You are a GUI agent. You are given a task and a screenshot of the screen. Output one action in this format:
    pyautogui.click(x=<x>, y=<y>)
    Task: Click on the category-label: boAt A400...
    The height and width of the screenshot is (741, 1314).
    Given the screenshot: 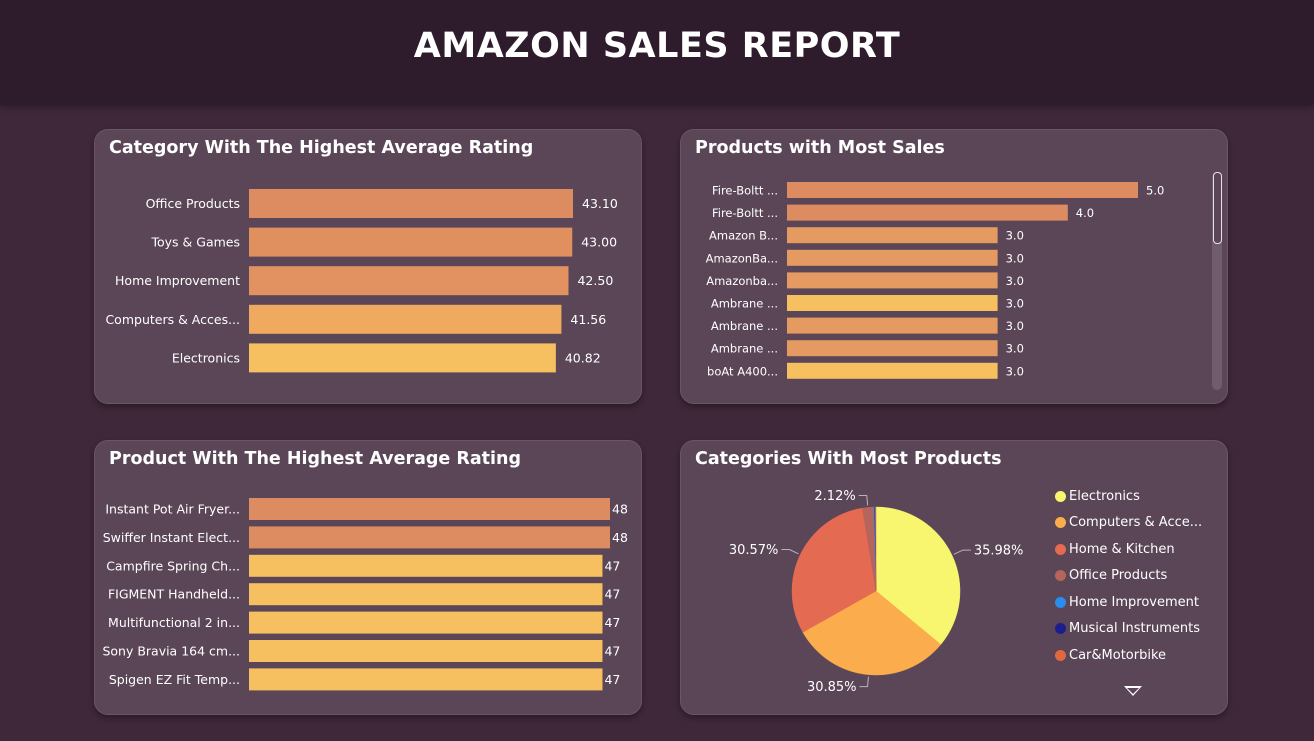 What is the action you would take?
    pyautogui.click(x=742, y=371)
    